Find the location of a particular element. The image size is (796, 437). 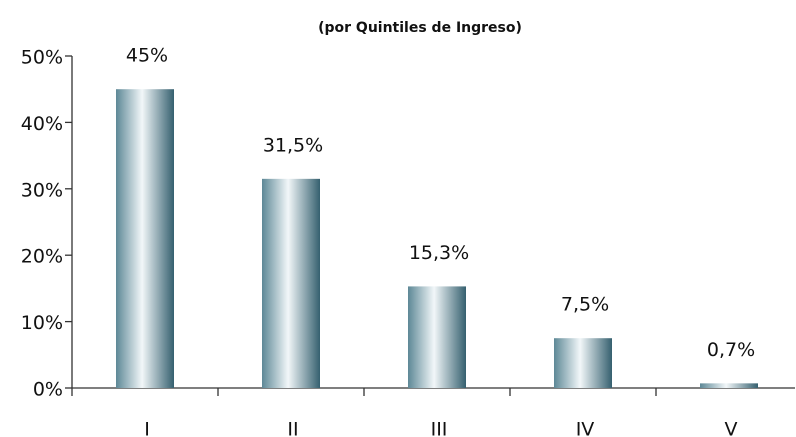

y-tick-label: 30% is located at coordinates (42, 190).